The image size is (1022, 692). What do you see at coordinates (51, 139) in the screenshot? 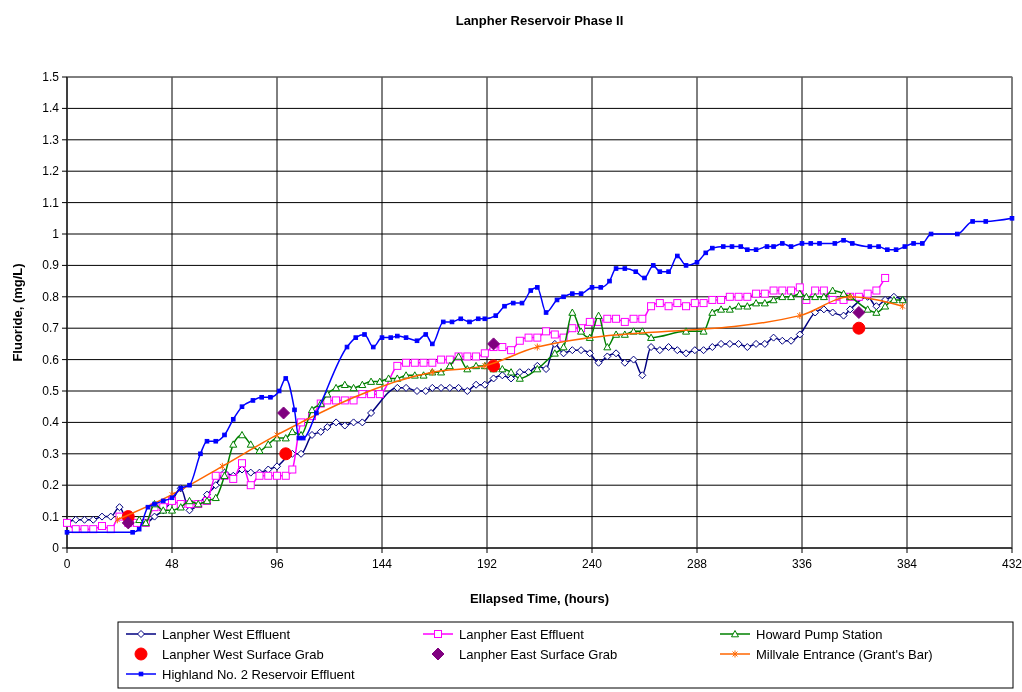
I see `y-tick-label: 1.3` at bounding box center [51, 139].